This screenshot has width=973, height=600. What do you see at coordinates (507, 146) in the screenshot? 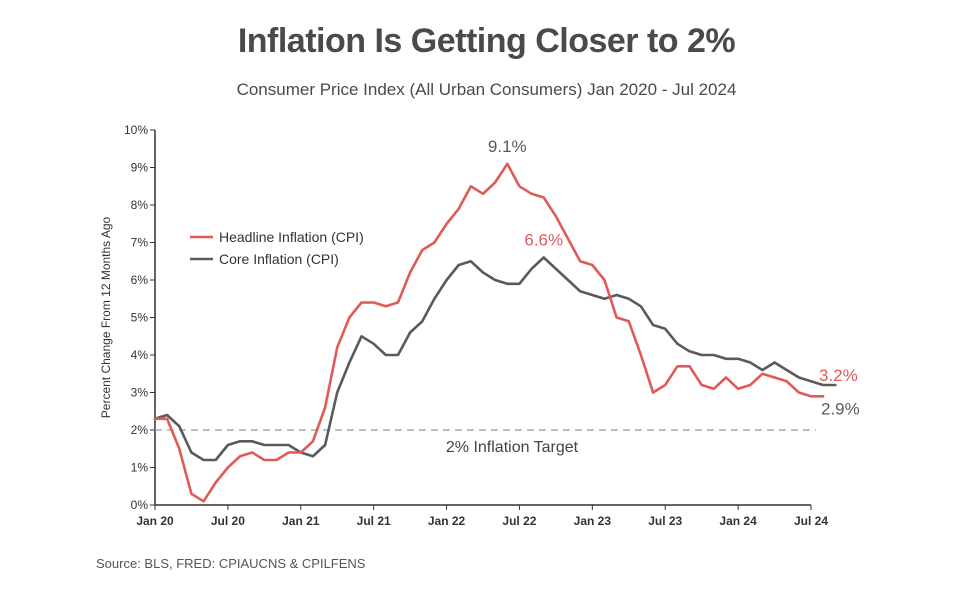
I see `peak-core-label: 9.1%` at bounding box center [507, 146].